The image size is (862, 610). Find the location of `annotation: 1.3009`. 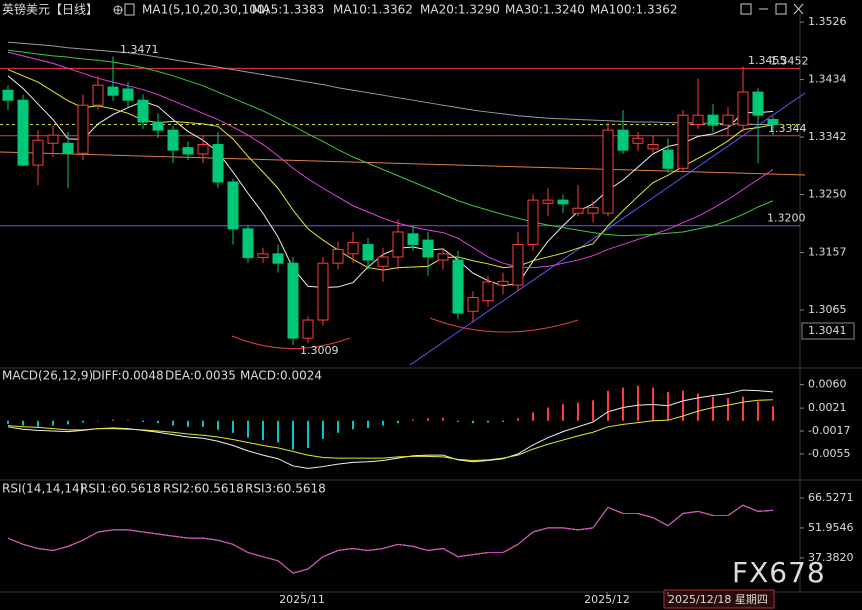

annotation: 1.3009 is located at coordinates (319, 350).